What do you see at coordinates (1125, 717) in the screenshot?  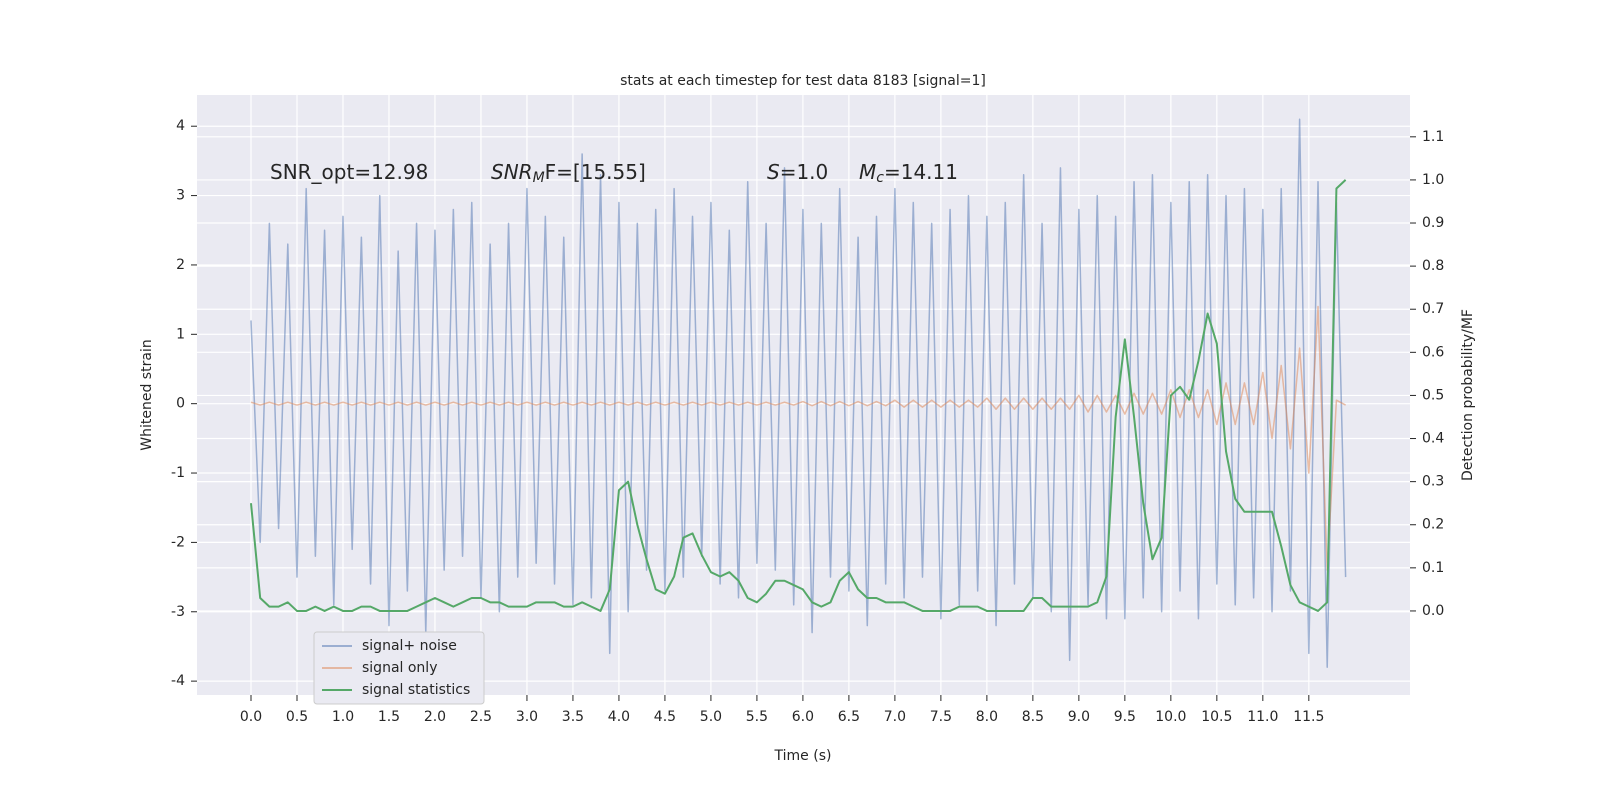 I see `x-tick-label: 9.5` at bounding box center [1125, 717].